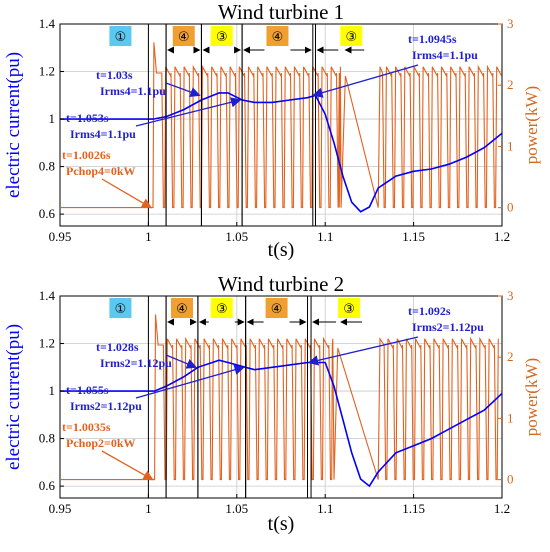 Image resolution: width=550 pixels, height=552 pixels. What do you see at coordinates (117, 347) in the screenshot?
I see `annotation-time: t=1.028s` at bounding box center [117, 347].